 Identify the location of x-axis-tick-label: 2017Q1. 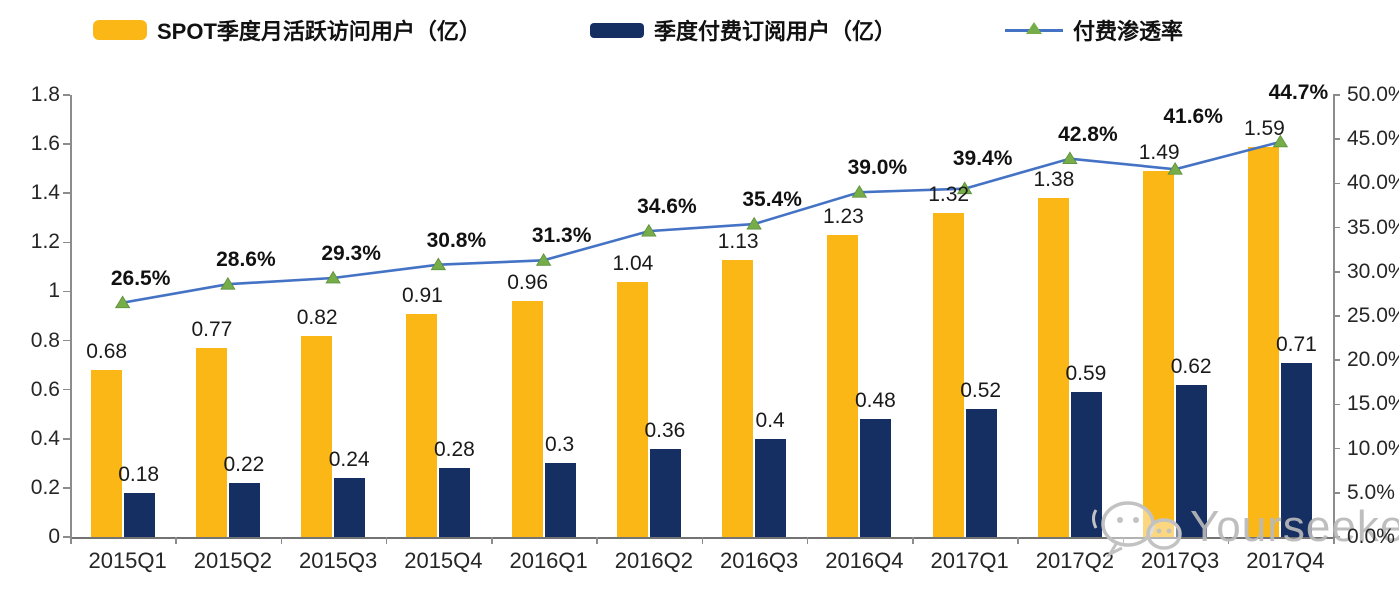
(969, 560).